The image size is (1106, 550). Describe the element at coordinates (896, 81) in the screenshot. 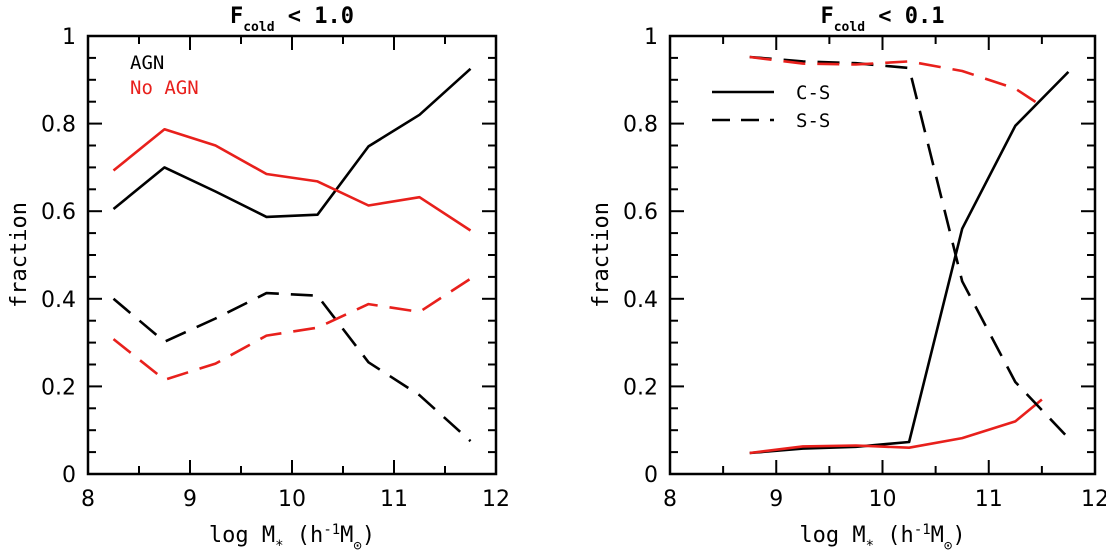

I see `series-line-s-s-dashed` at that location.